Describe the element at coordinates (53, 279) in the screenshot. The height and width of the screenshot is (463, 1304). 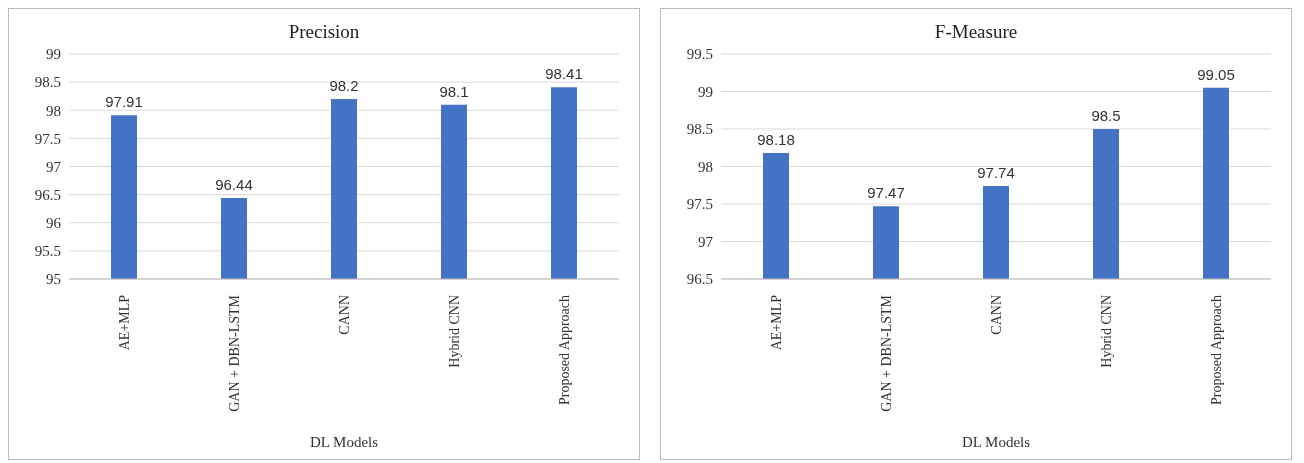
I see `y-tick-label: 95` at that location.